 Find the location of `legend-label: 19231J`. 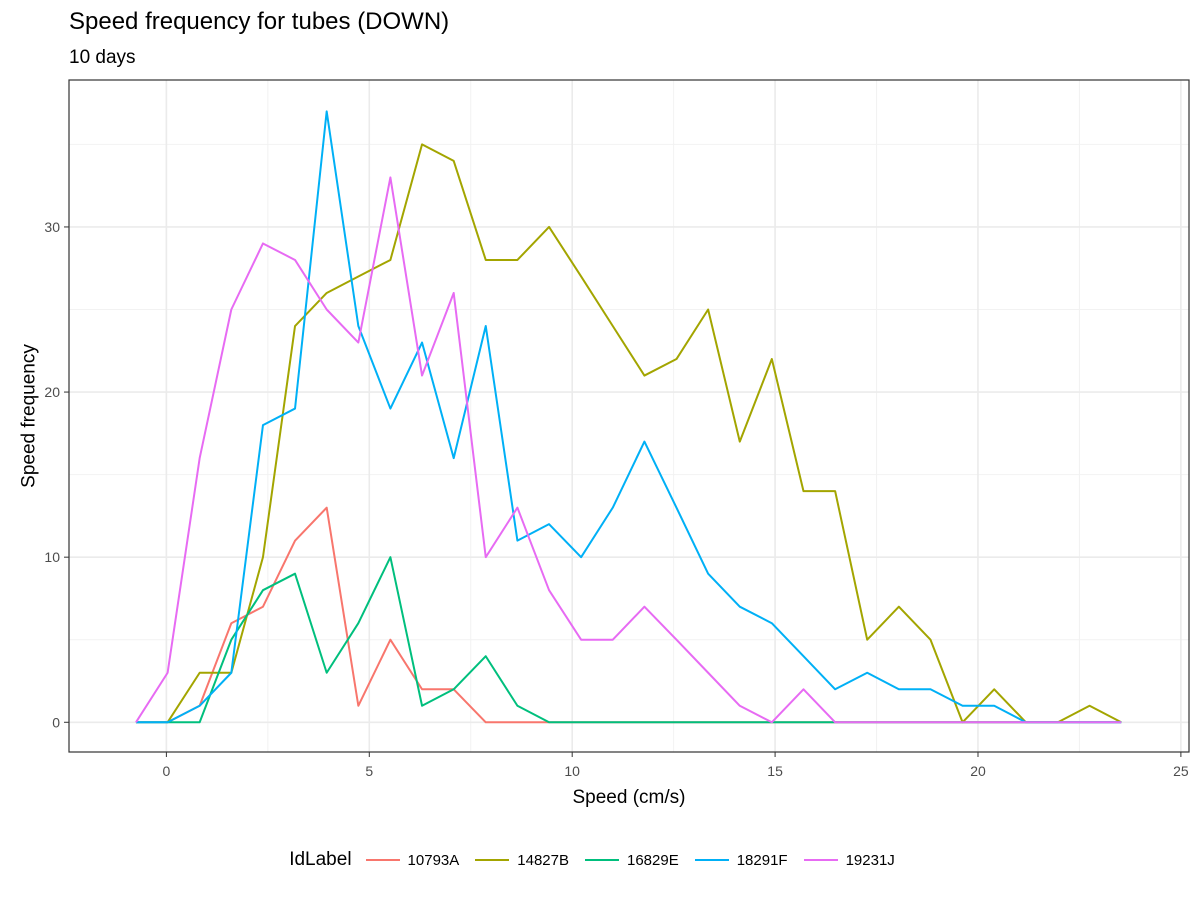

legend-label: 19231J is located at coordinates (870, 860).